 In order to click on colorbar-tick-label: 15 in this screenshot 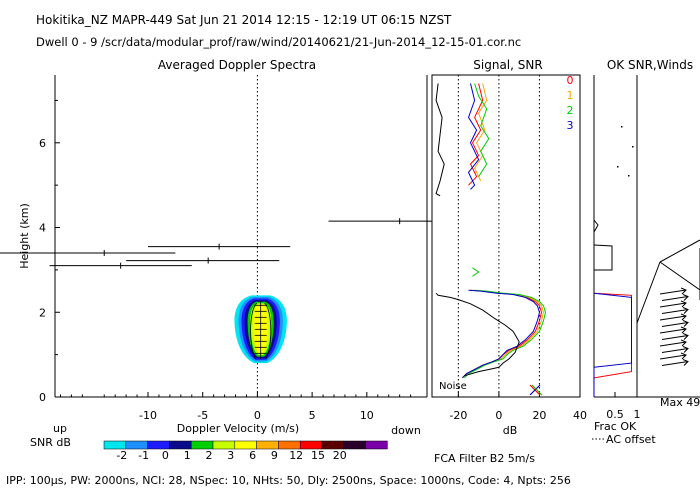, I will do `click(318, 455)`.